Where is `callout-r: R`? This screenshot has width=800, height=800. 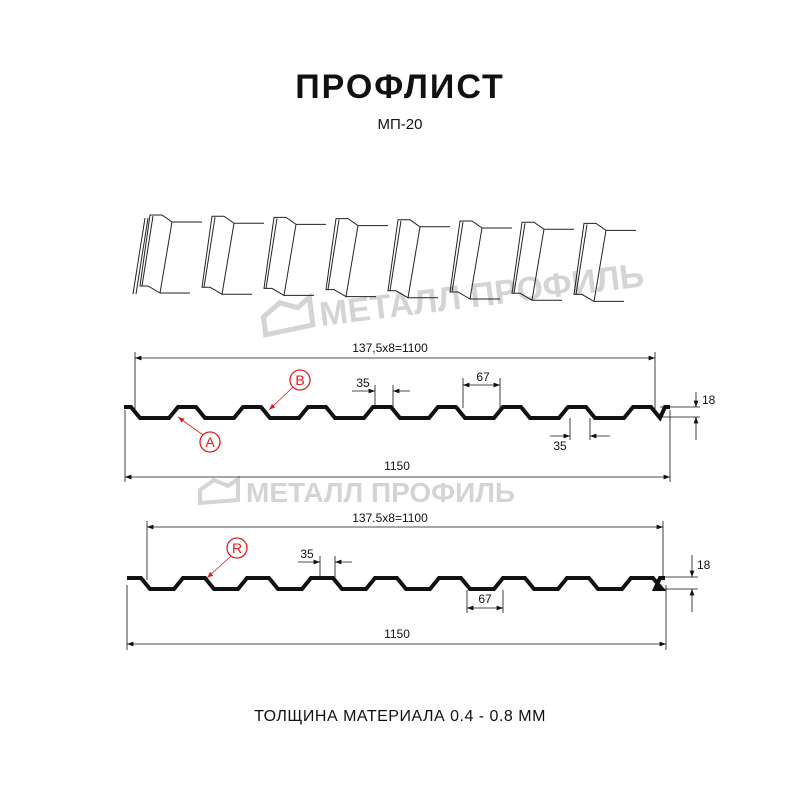
callout-r: R is located at coordinates (227, 558).